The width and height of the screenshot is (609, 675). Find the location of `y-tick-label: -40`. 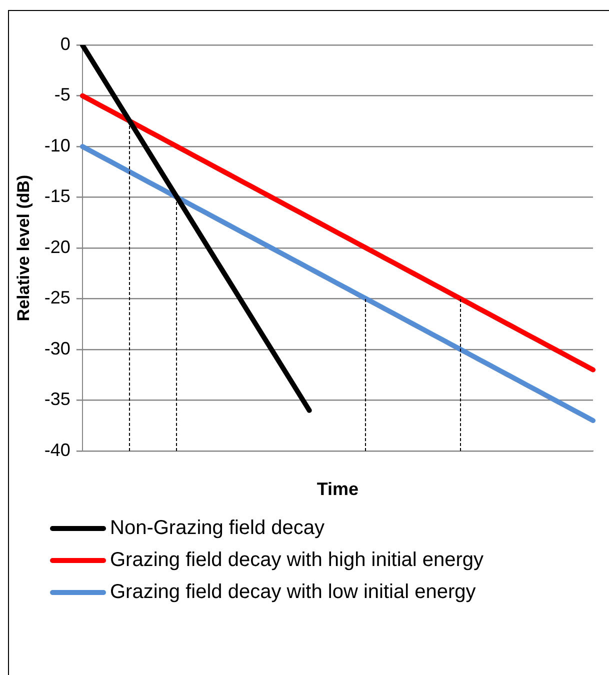

y-tick-label: -40 is located at coordinates (57, 450).